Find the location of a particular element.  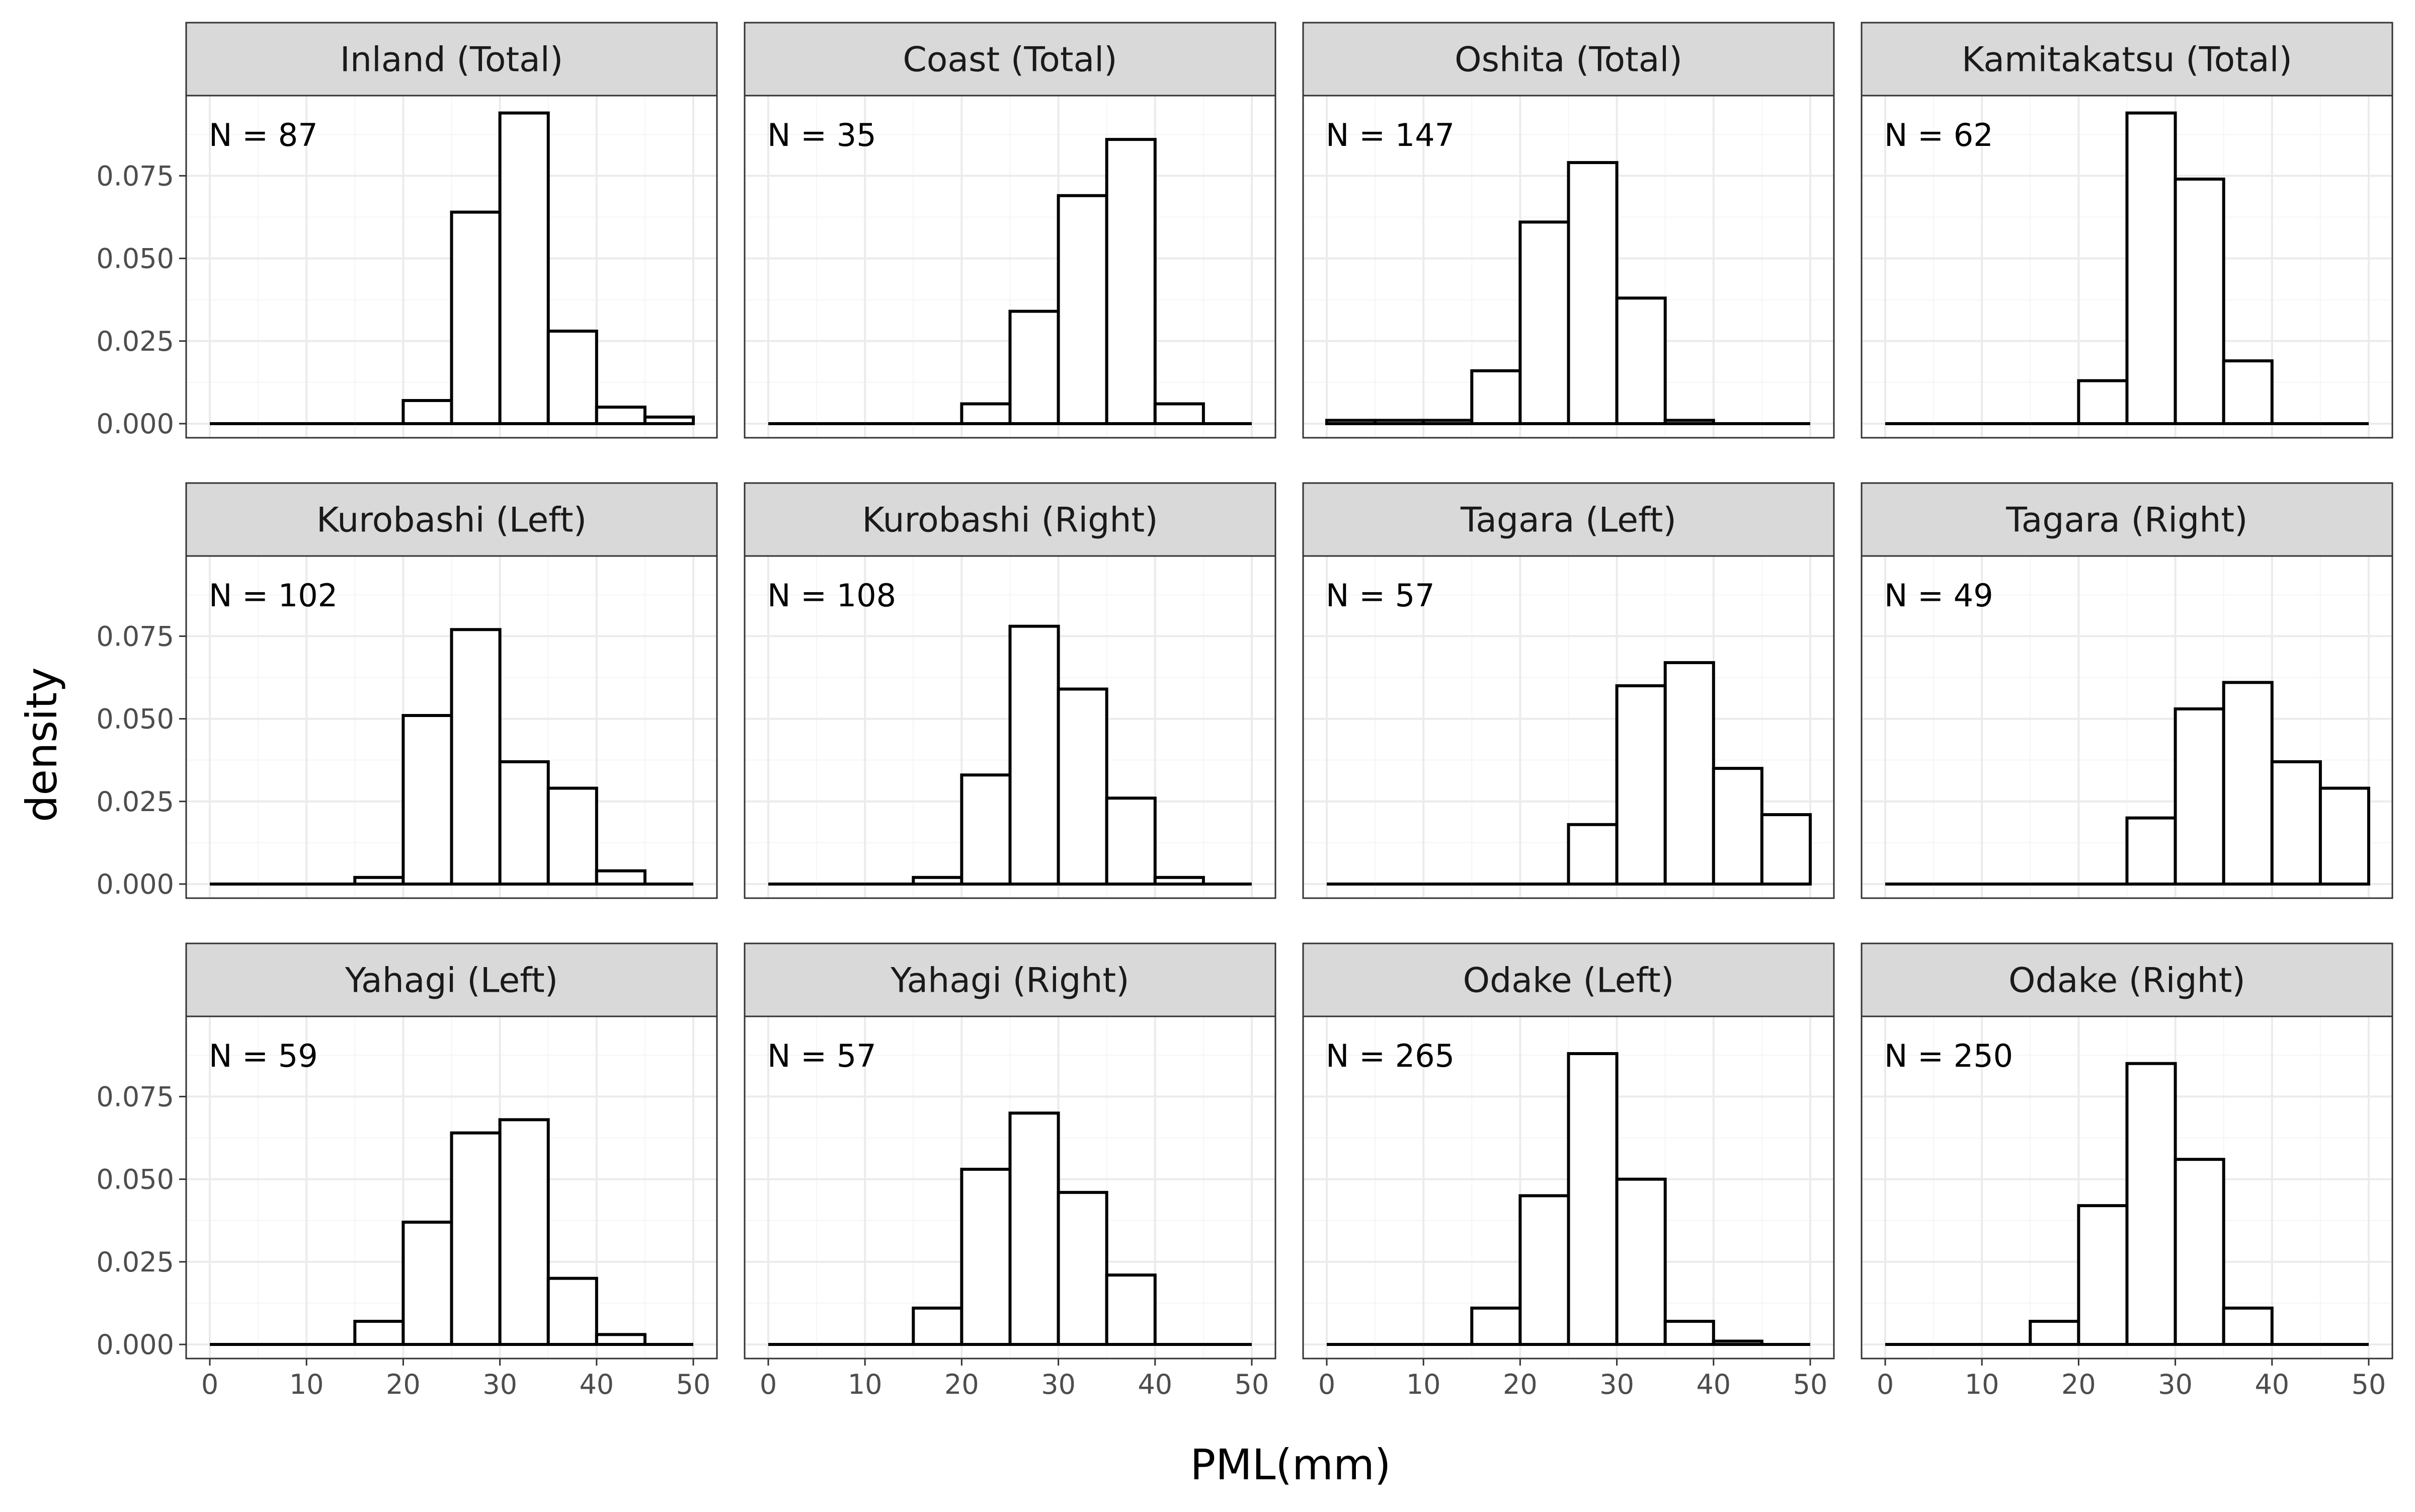

facet-title: Kurobashi (Right) is located at coordinates (1010, 520).